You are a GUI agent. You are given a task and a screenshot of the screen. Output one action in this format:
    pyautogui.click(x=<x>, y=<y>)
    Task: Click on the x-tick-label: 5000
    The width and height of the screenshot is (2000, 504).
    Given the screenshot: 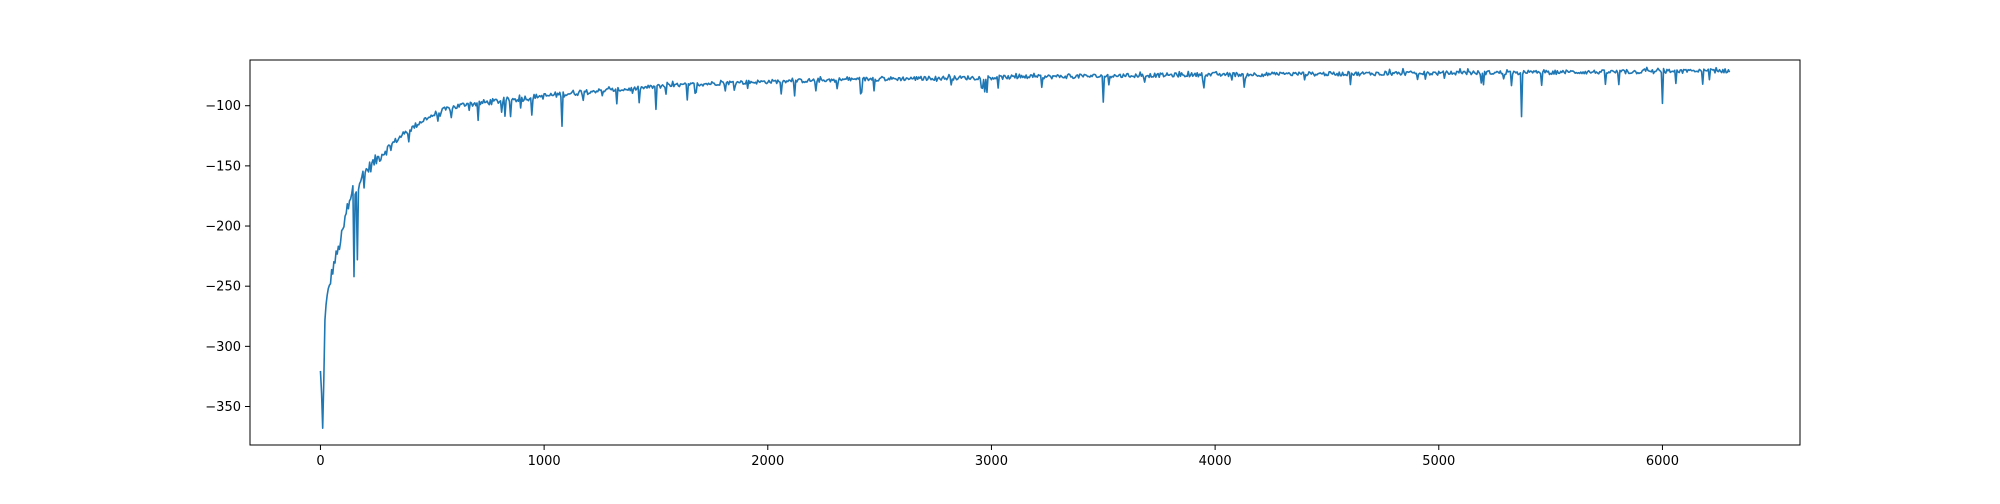 What is the action you would take?
    pyautogui.click(x=1438, y=461)
    